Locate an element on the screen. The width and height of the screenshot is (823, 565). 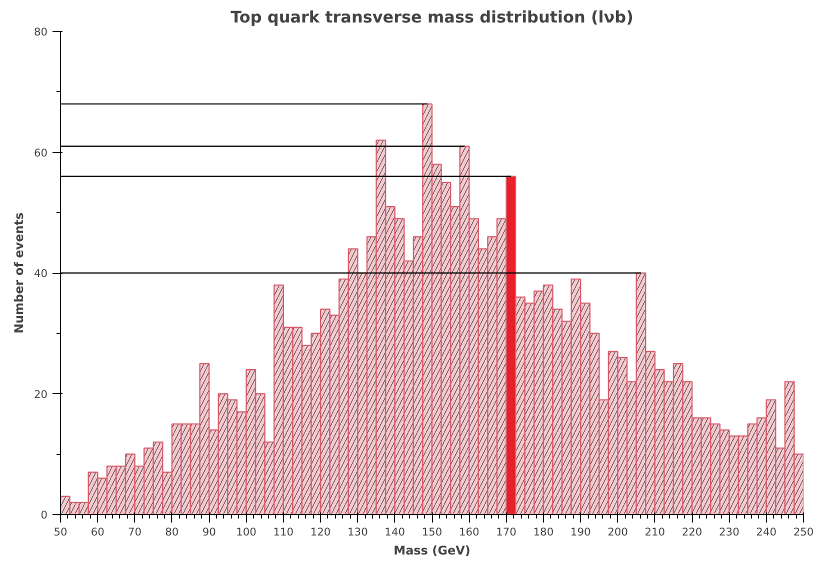
x-tick-label: 90 is located at coordinates (209, 532).